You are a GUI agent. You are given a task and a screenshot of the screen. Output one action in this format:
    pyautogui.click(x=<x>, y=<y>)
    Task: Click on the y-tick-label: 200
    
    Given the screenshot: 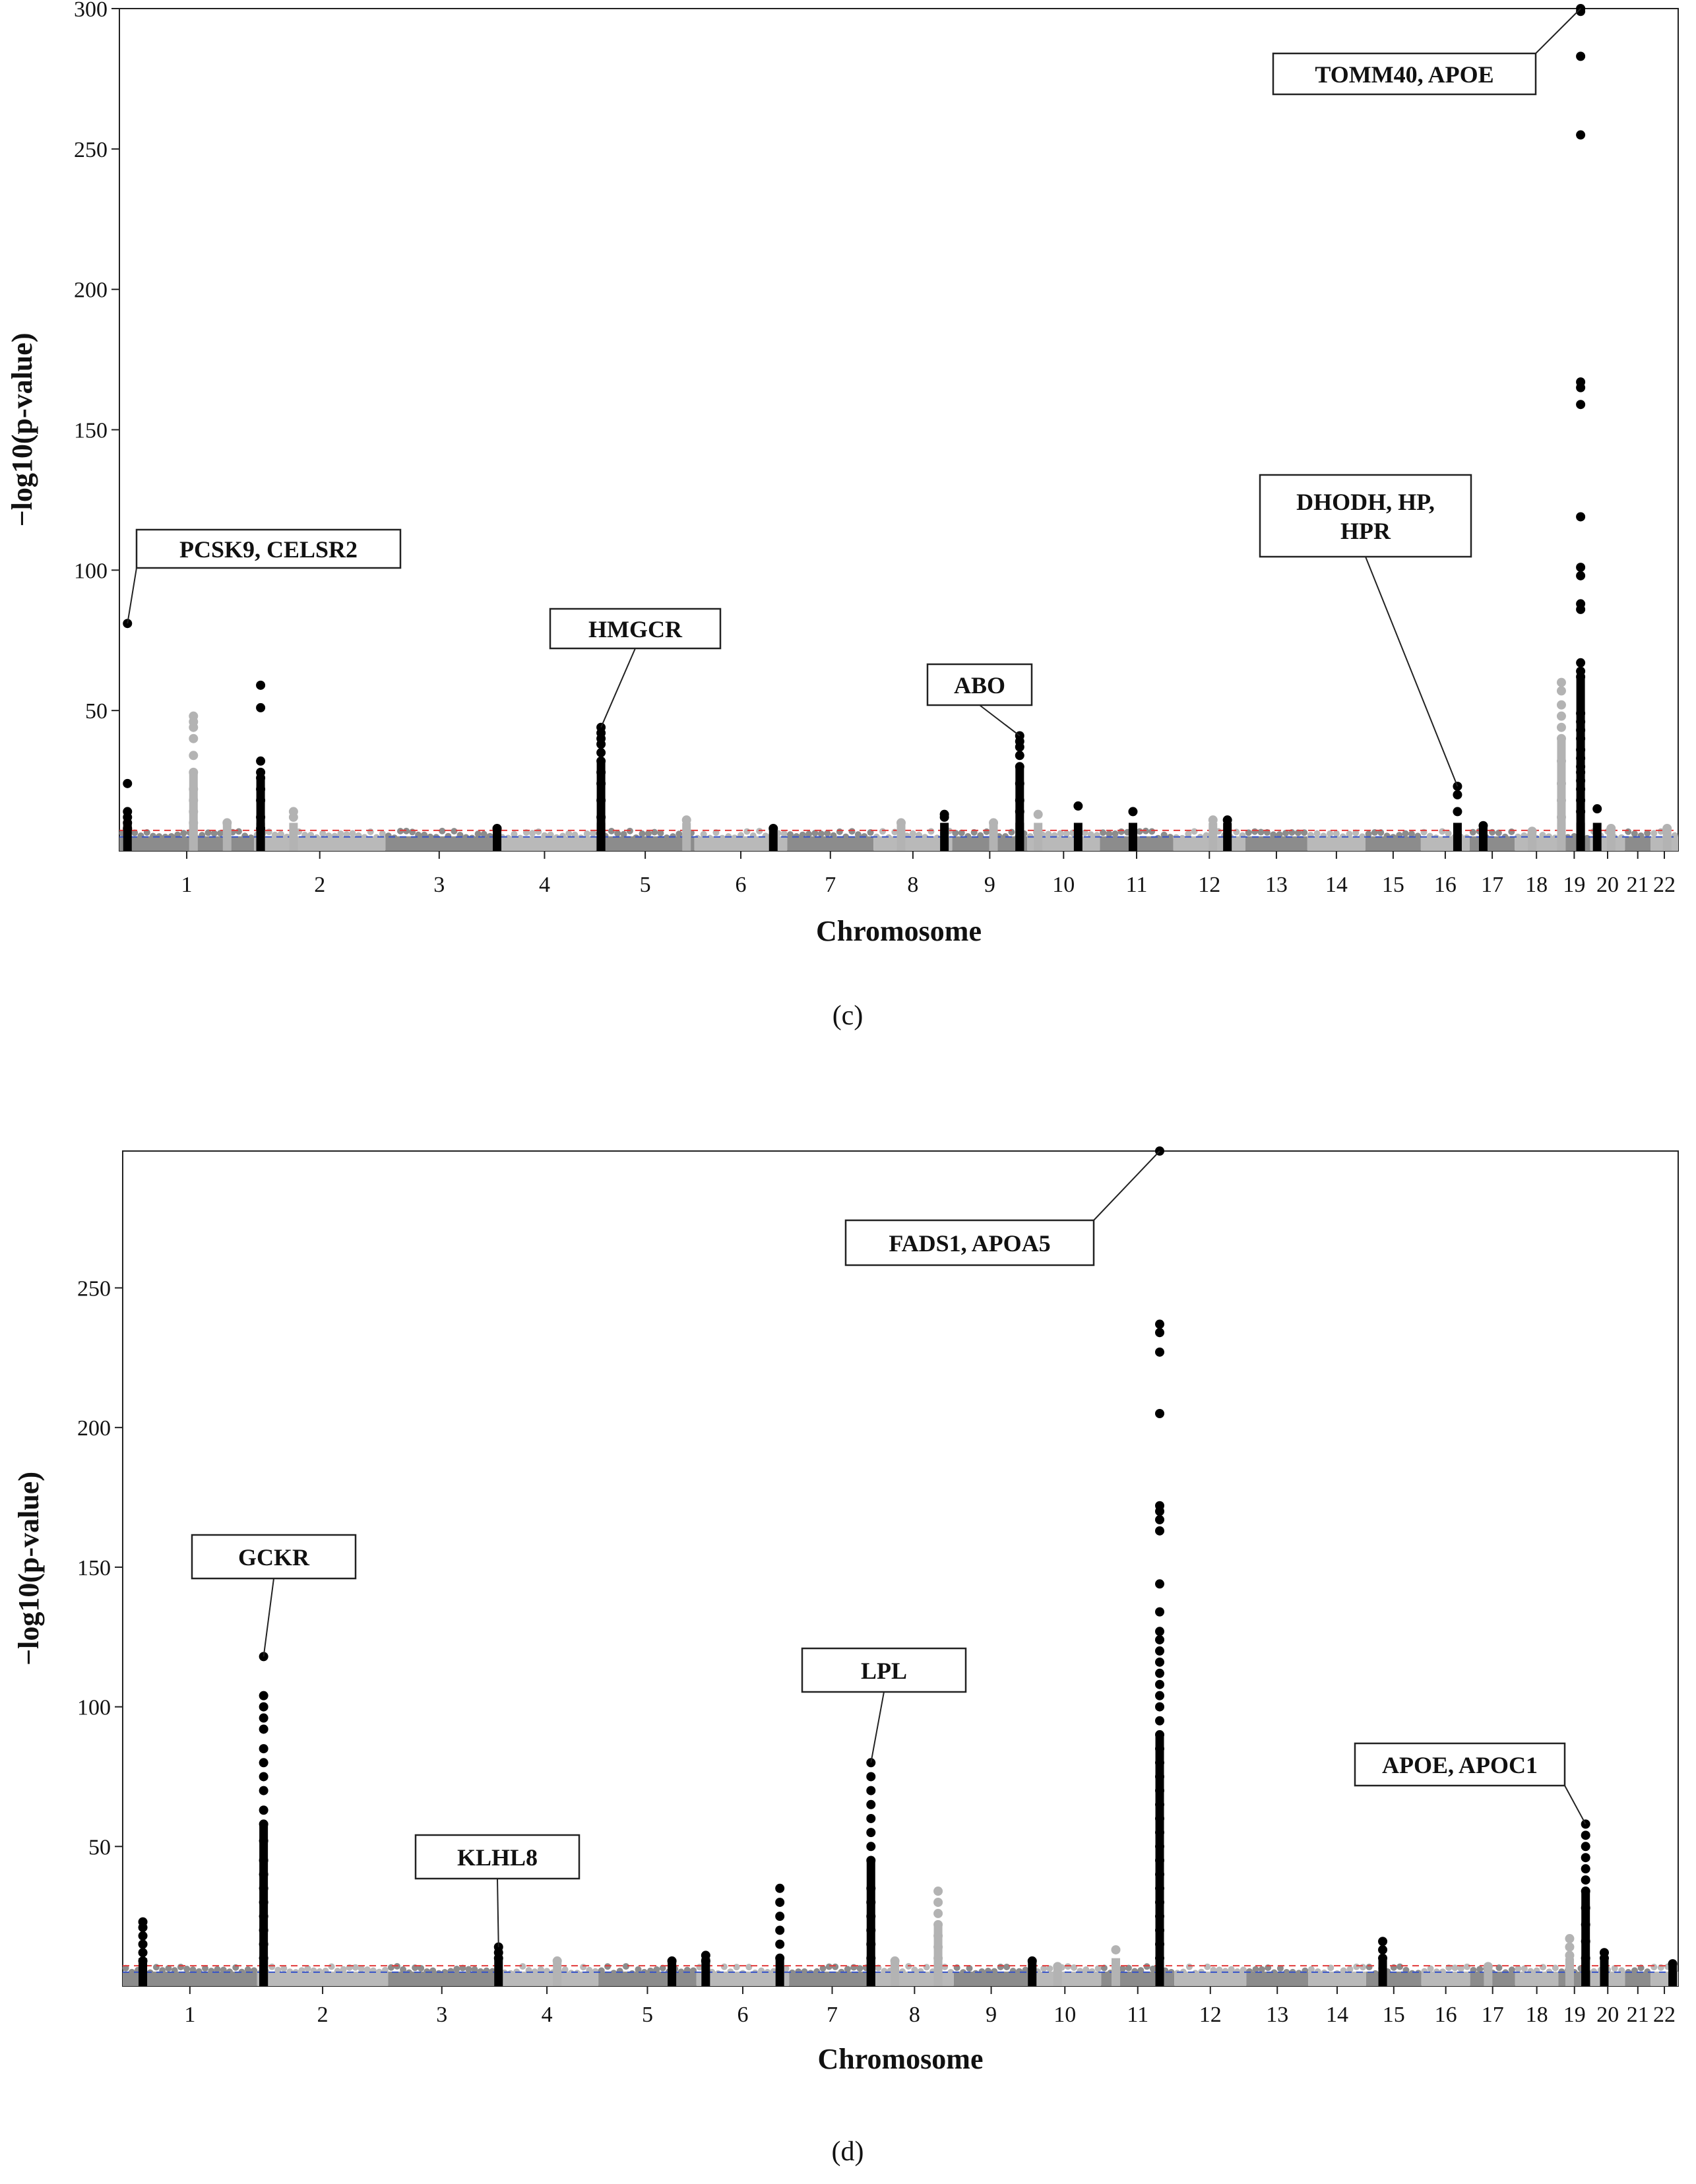 What is the action you would take?
    pyautogui.click(x=94, y=1428)
    